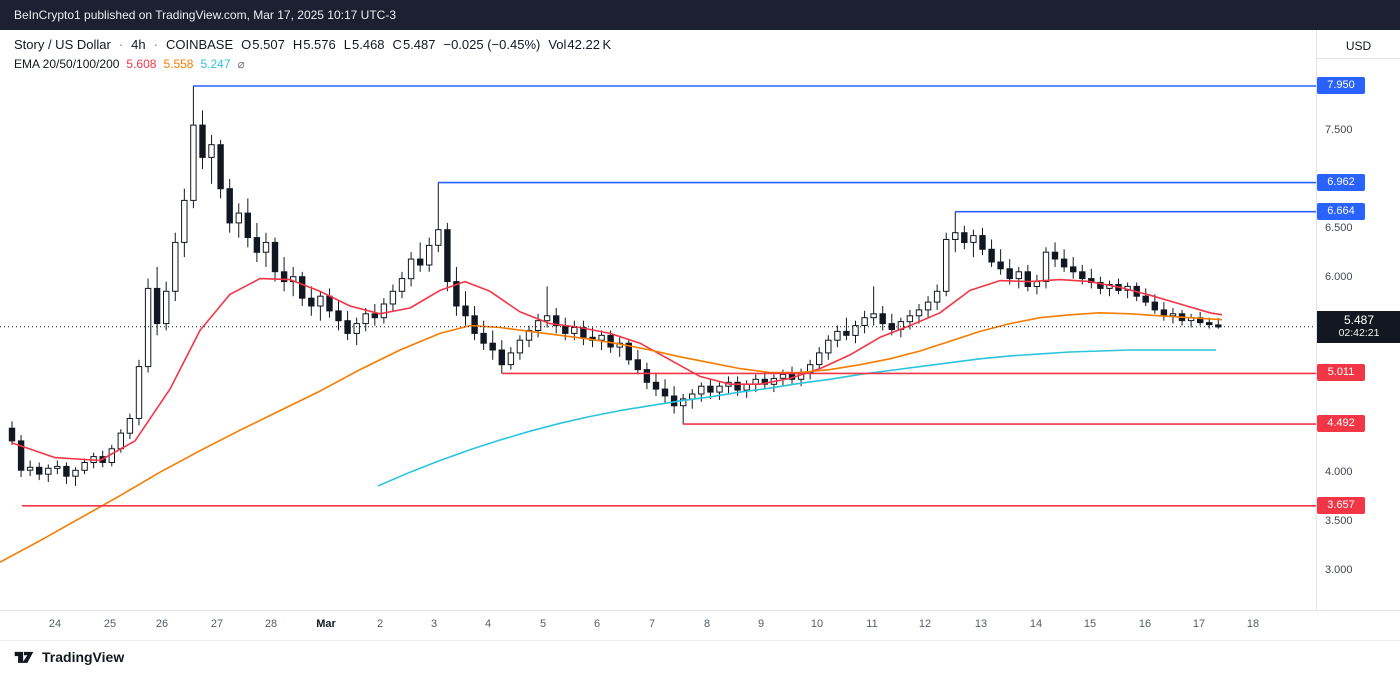 Image resolution: width=1400 pixels, height=673 pixels. Describe the element at coordinates (1359, 332) in the screenshot. I see `bar-countdown: 02:42:21` at that location.